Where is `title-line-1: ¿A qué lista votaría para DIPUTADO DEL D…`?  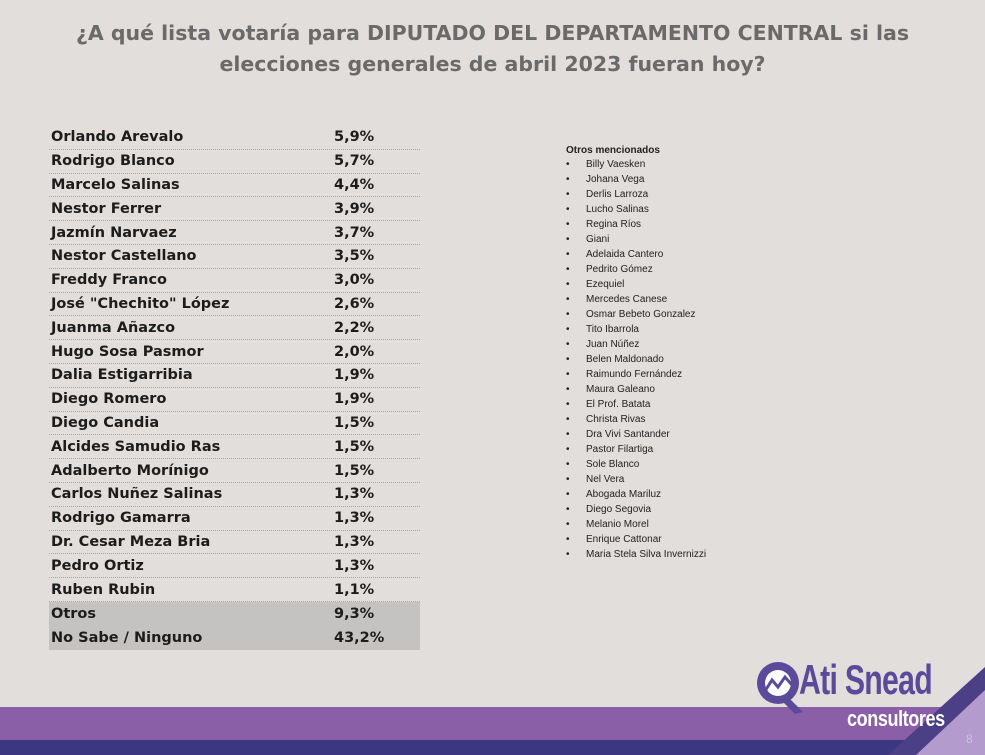 title-line-1: ¿A qué lista votaría para DIPUTADO DEL D… is located at coordinates (492, 33).